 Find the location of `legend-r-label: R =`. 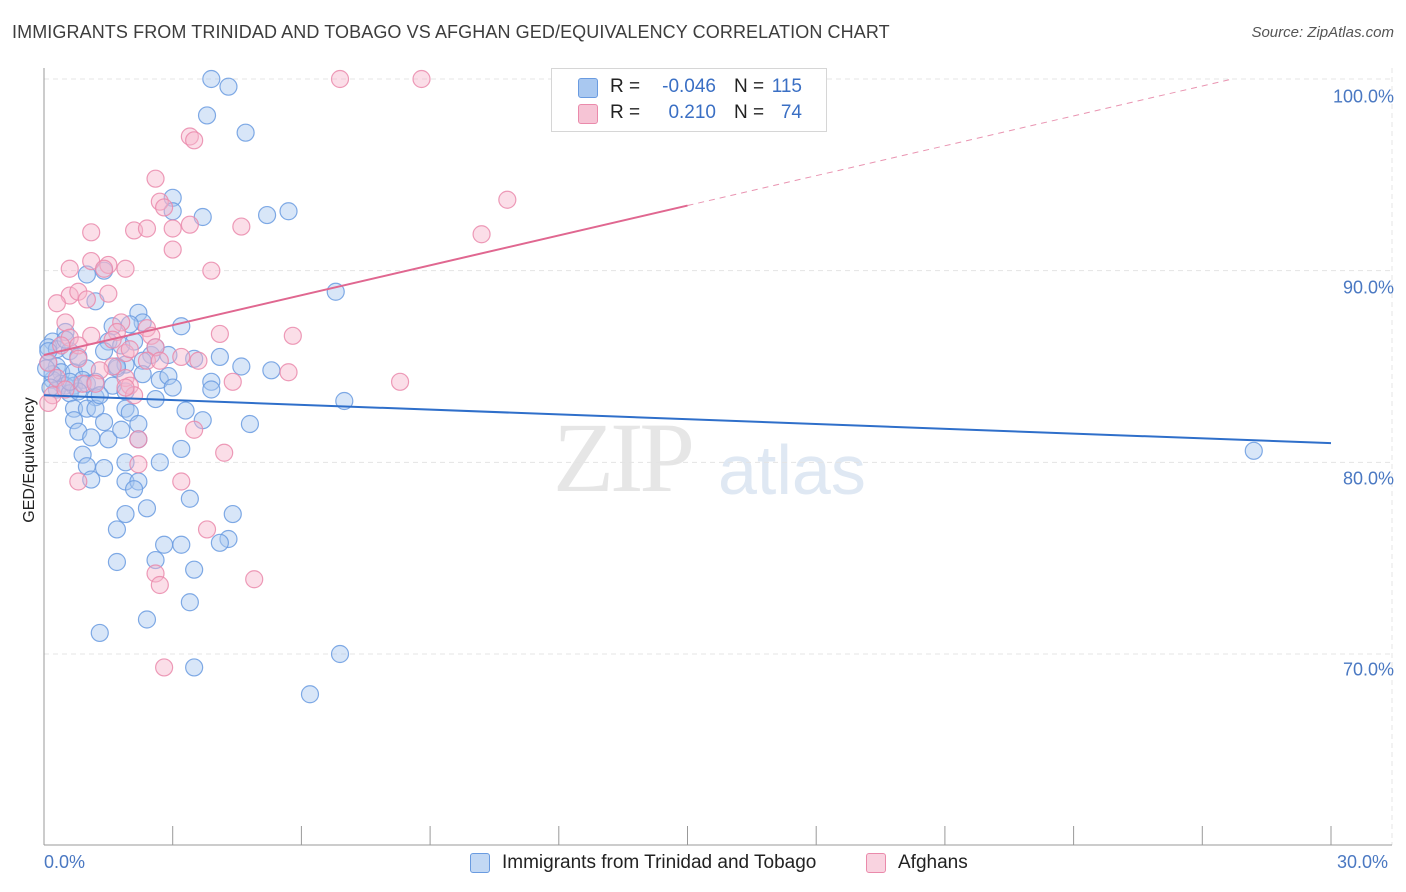

legend-r-label: R = is located at coordinates (625, 86).